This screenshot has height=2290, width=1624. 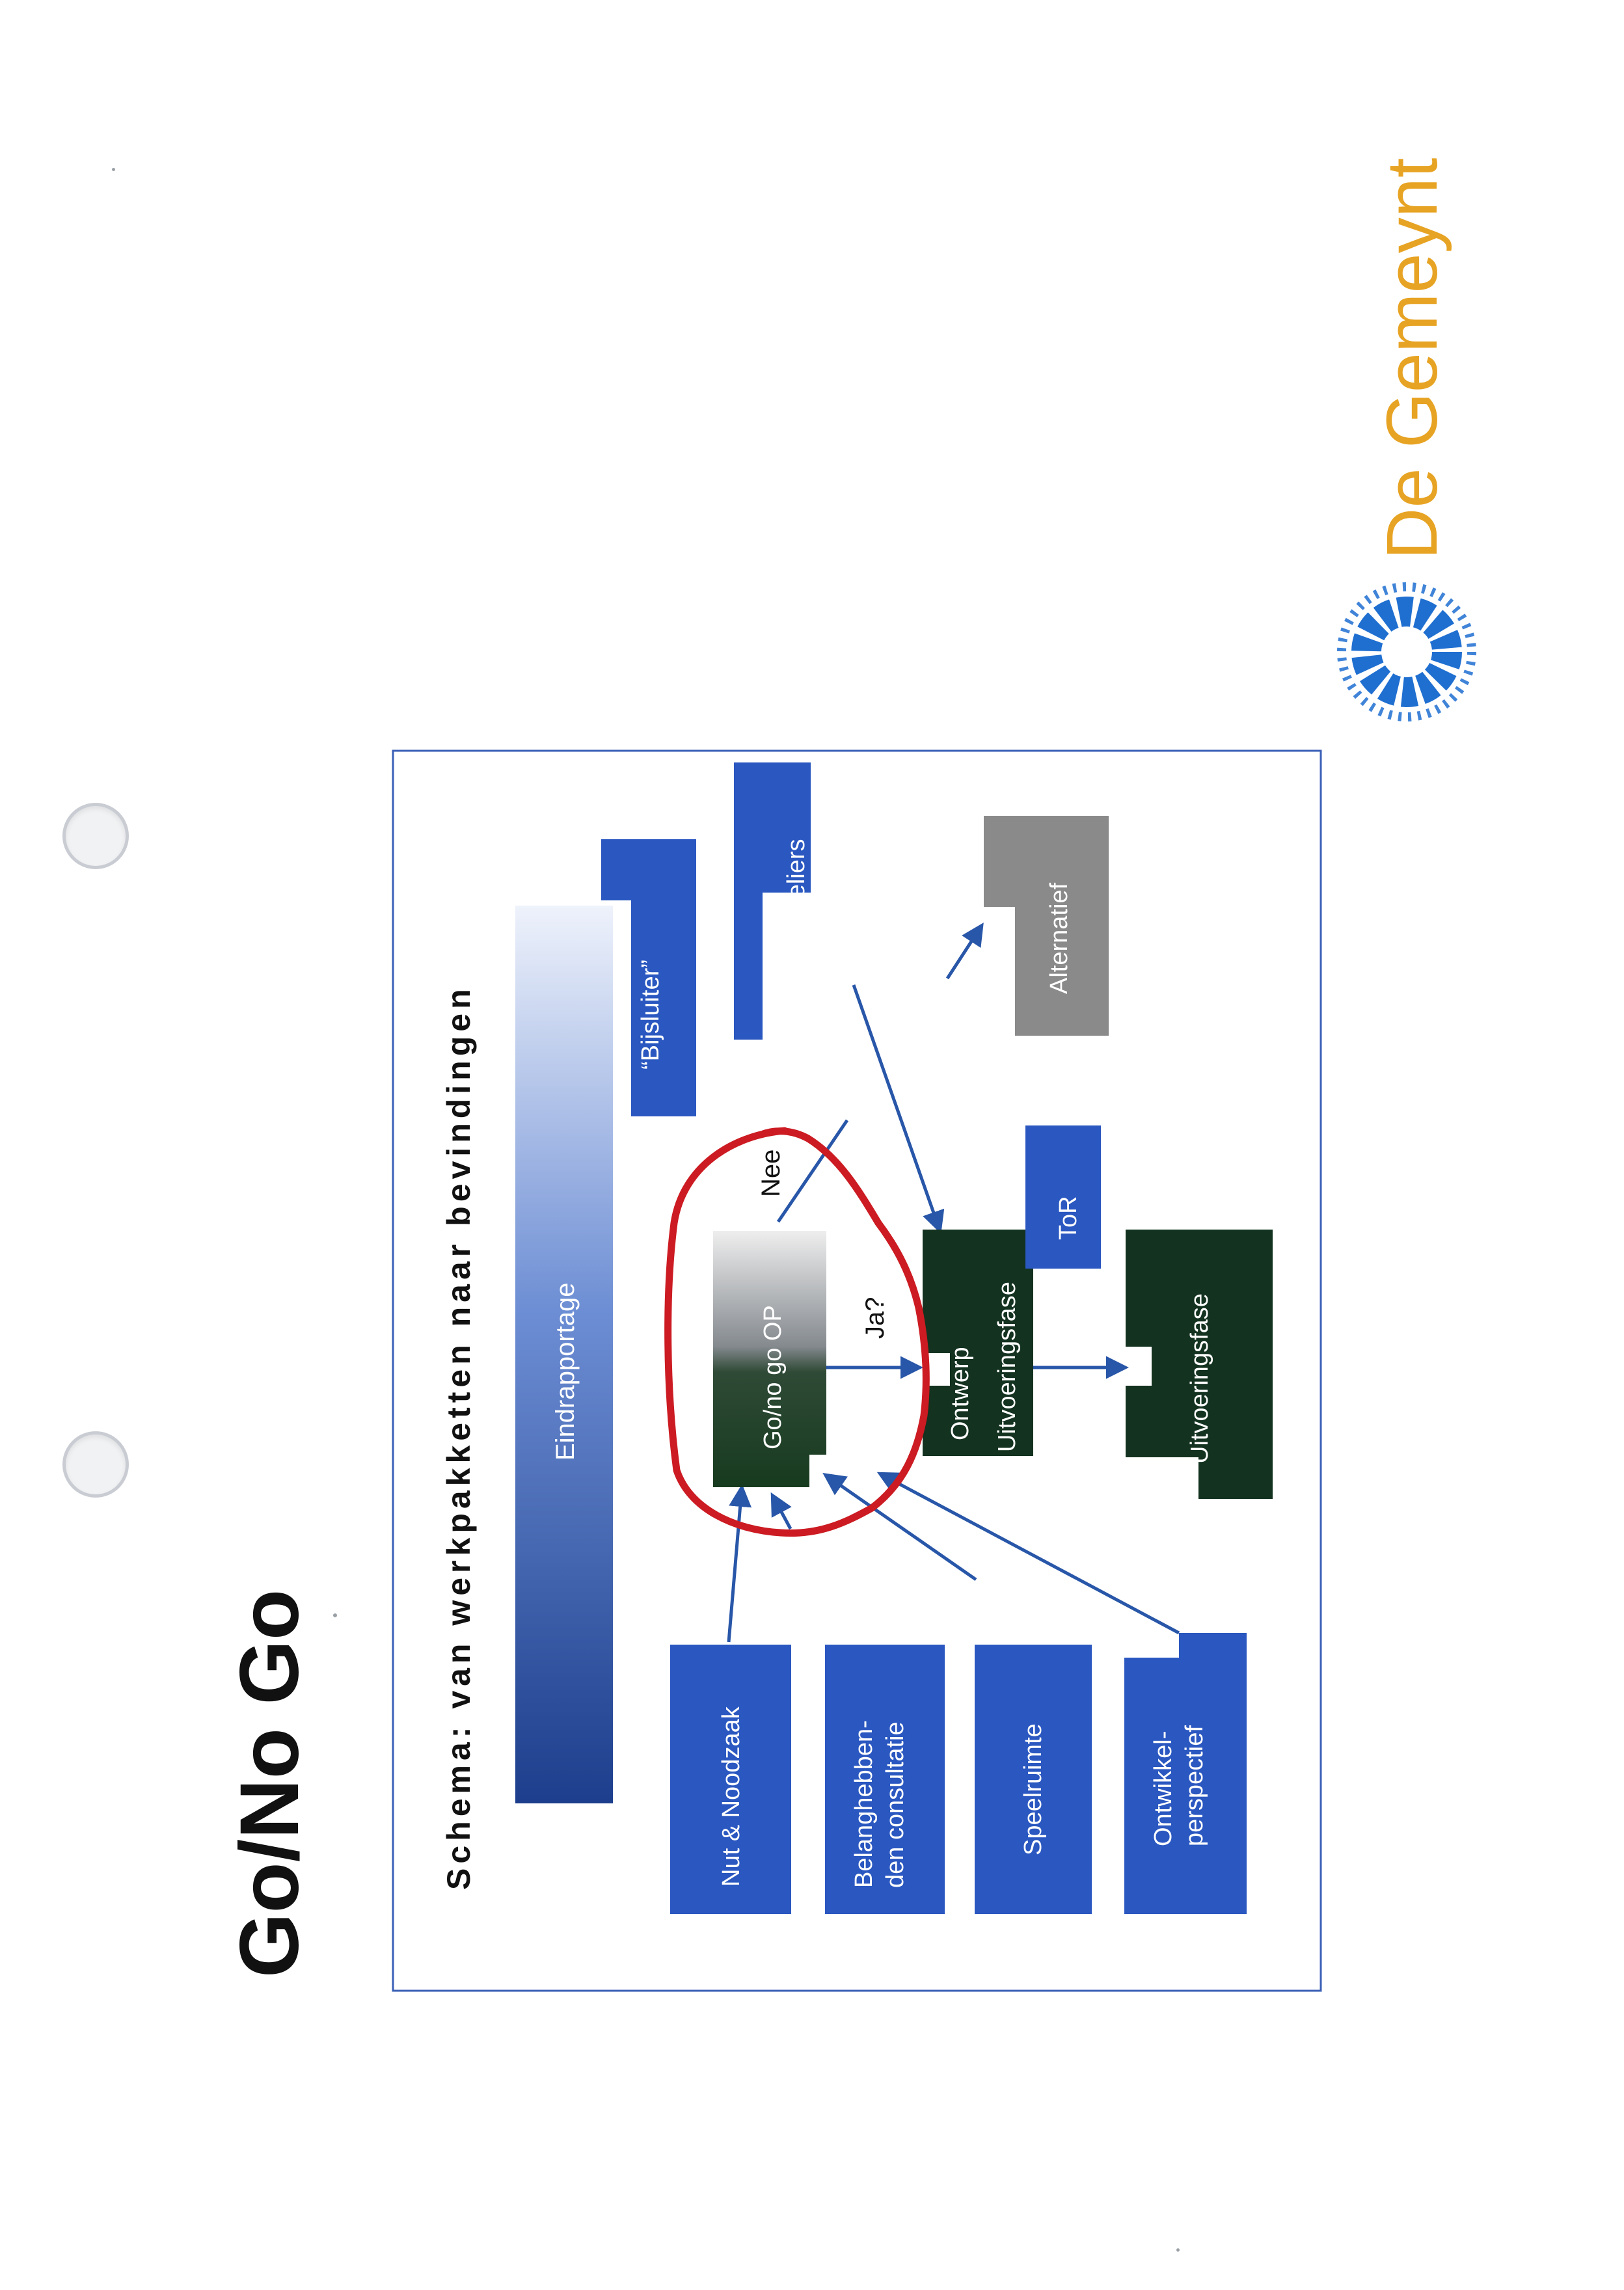 I want to click on logo: De Gemeynt, so click(x=1406, y=439).